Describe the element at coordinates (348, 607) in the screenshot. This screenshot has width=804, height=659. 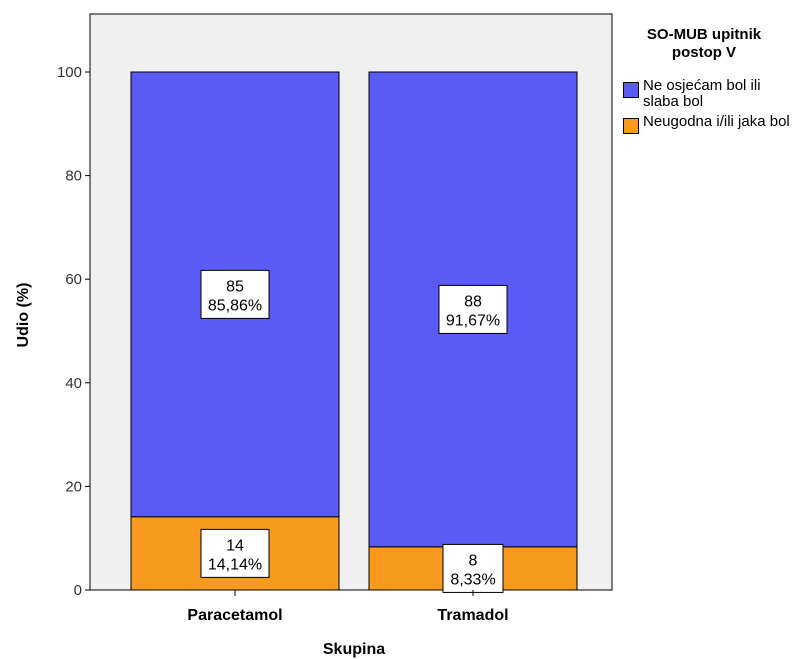
I see `x-axis: Paracetamol Tramadol` at that location.